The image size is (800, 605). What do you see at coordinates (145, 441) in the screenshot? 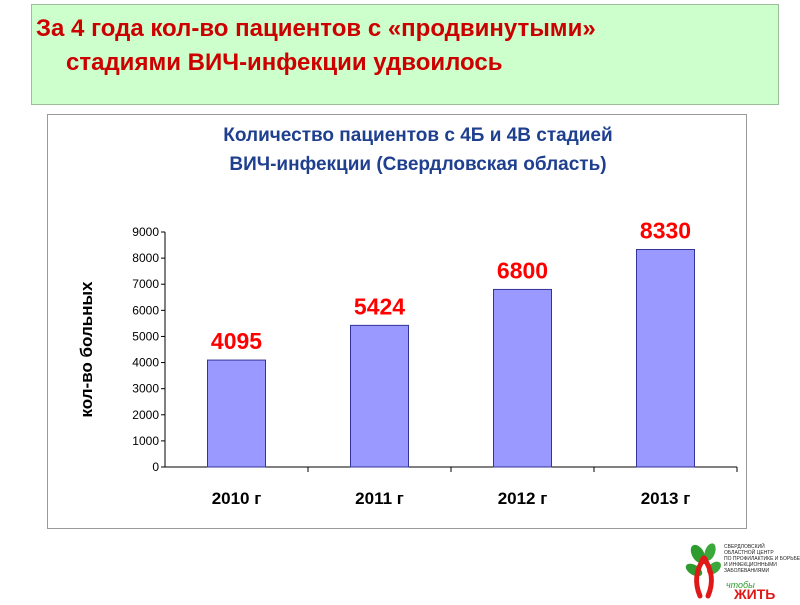
I see `y-tick-label: 1000` at bounding box center [145, 441].